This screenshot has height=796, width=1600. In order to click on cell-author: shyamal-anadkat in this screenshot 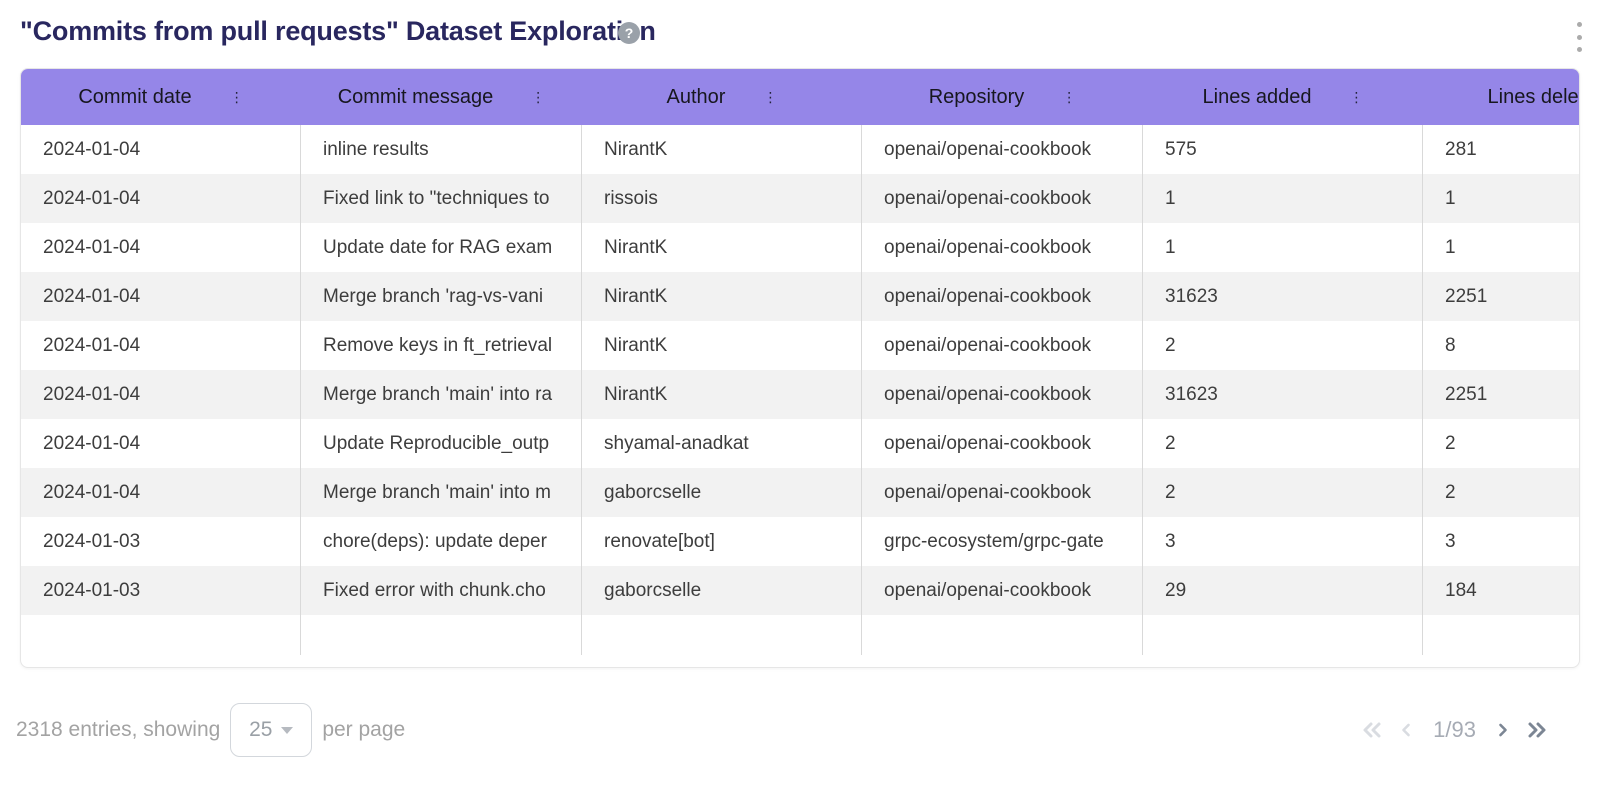, I will do `click(722, 443)`.